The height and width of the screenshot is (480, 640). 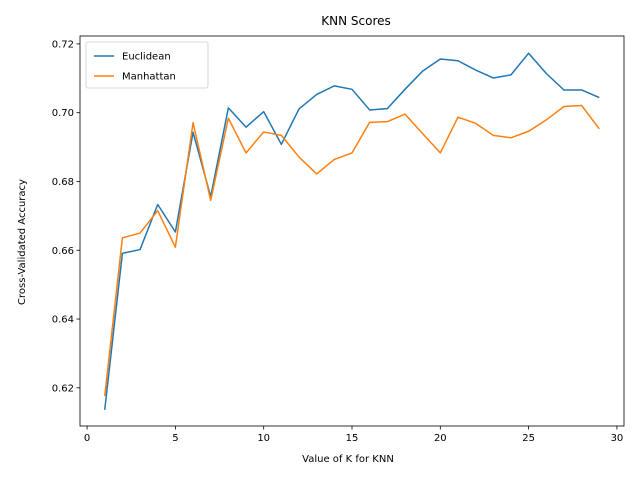 What do you see at coordinates (63, 44) in the screenshot?
I see `y-tick-label: 0.72` at bounding box center [63, 44].